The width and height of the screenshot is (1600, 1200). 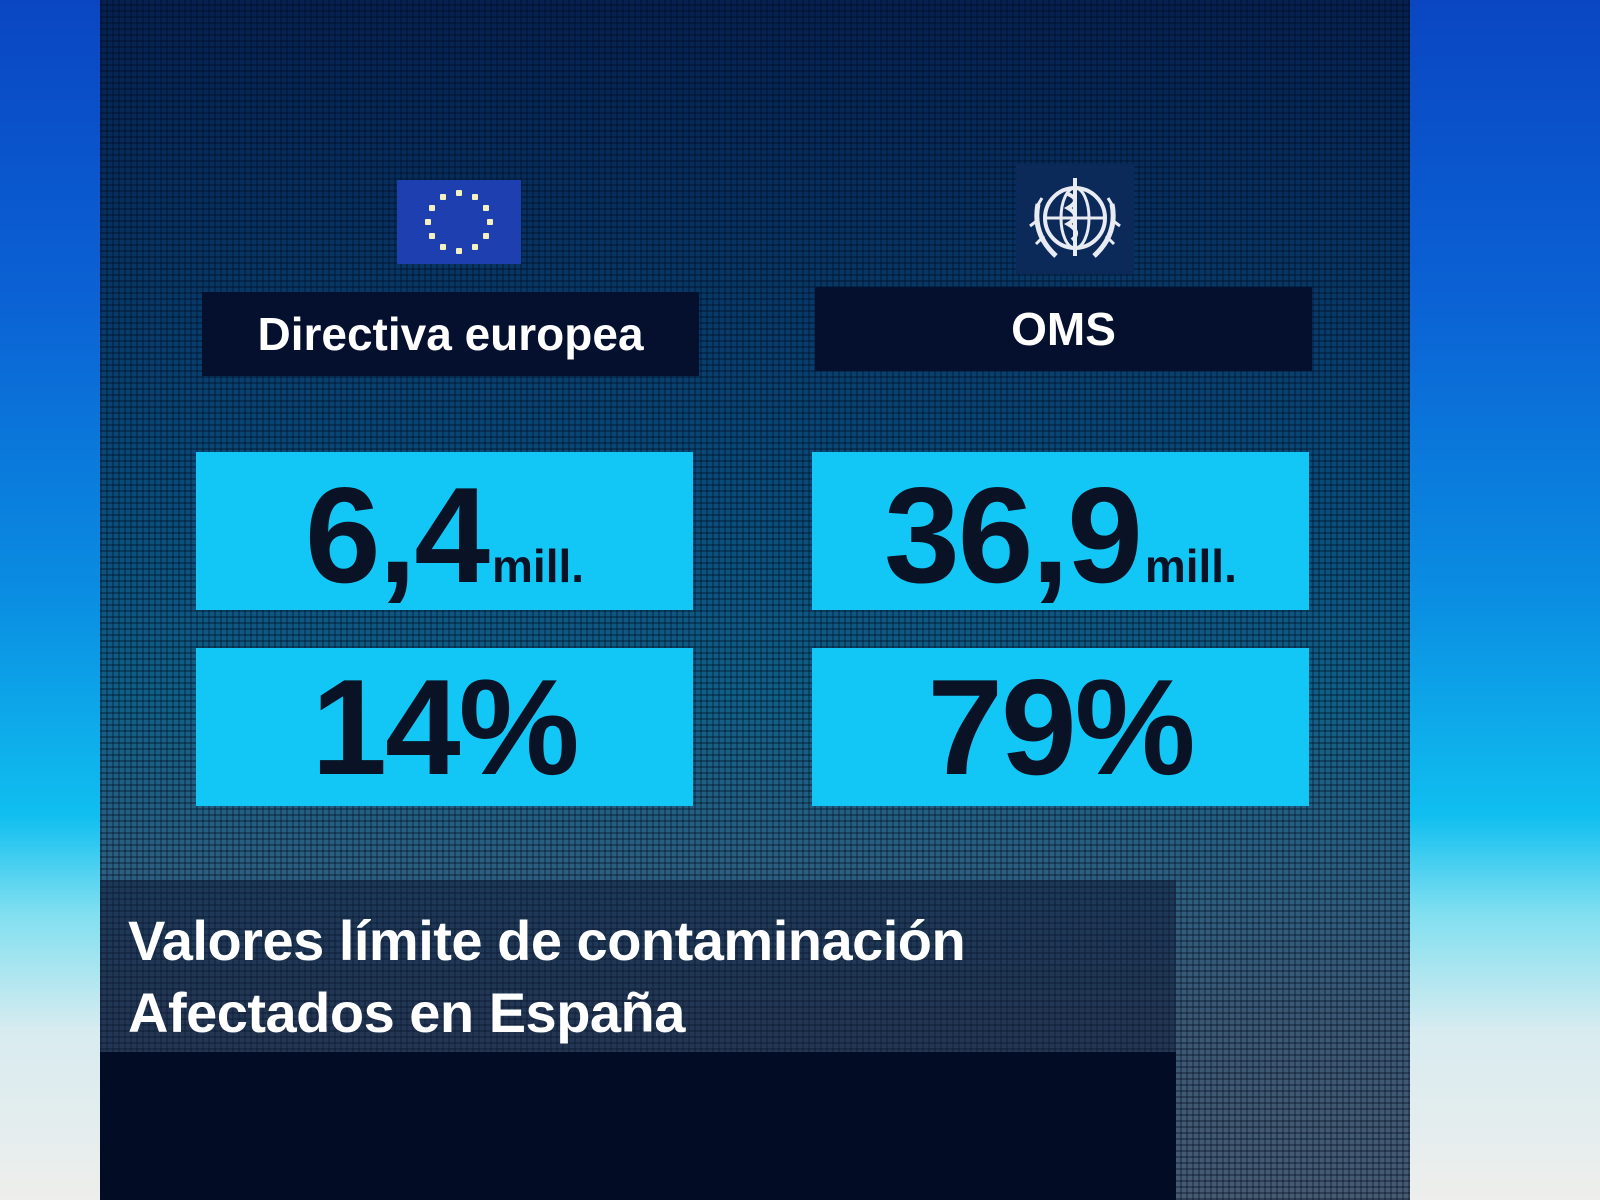 I want to click on eu-affected-percent-number: 14%, so click(x=445, y=727).